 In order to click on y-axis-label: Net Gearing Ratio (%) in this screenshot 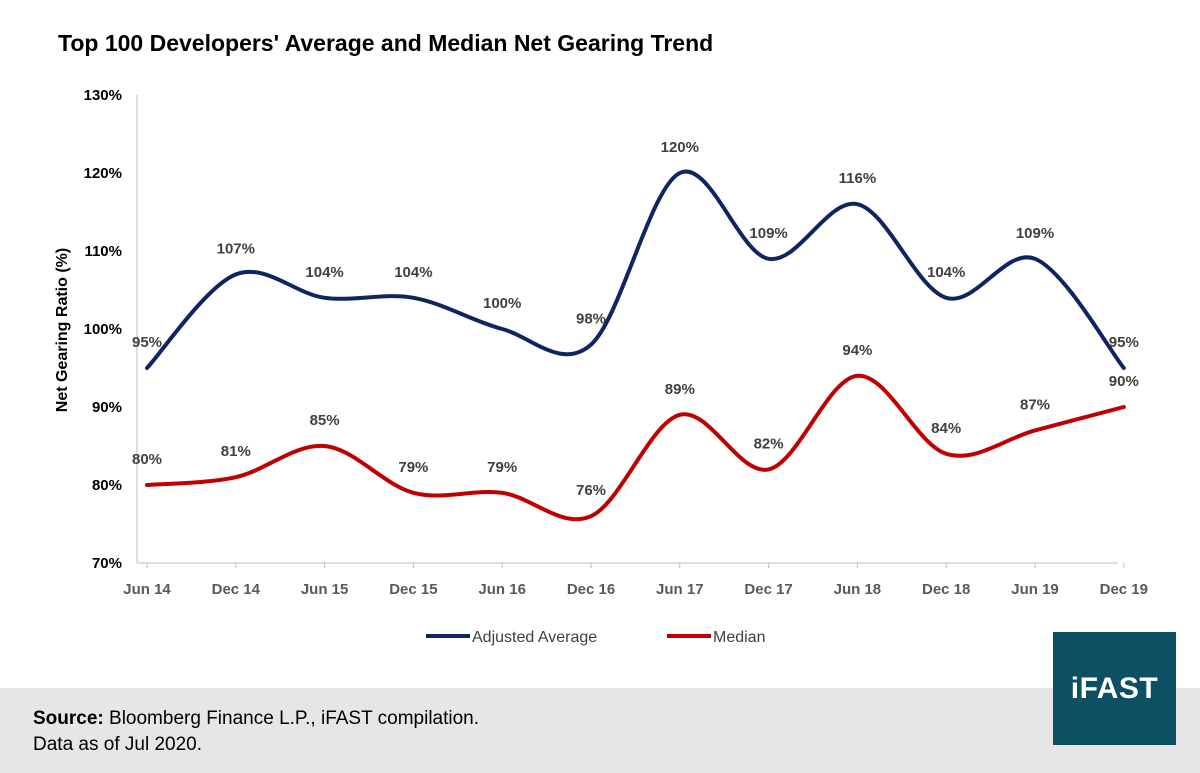, I will do `click(62, 330)`.